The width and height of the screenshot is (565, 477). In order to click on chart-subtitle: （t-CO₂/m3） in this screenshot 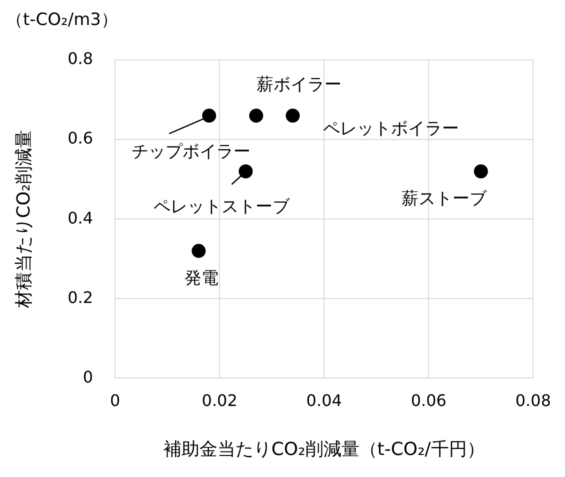, I will do `click(62, 20)`.